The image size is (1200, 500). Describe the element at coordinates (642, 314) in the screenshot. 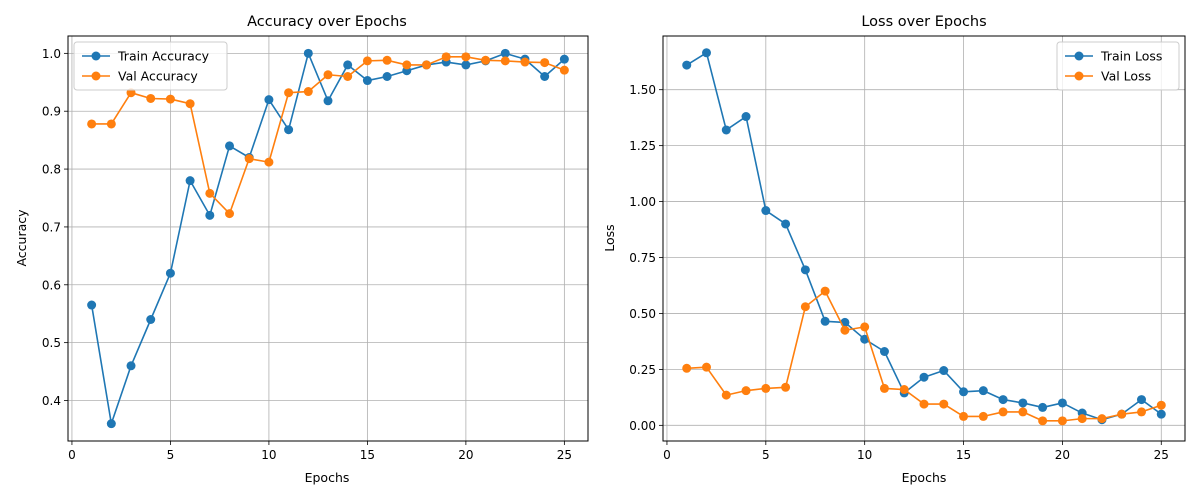

I see `y-tick-label: 0.50` at that location.